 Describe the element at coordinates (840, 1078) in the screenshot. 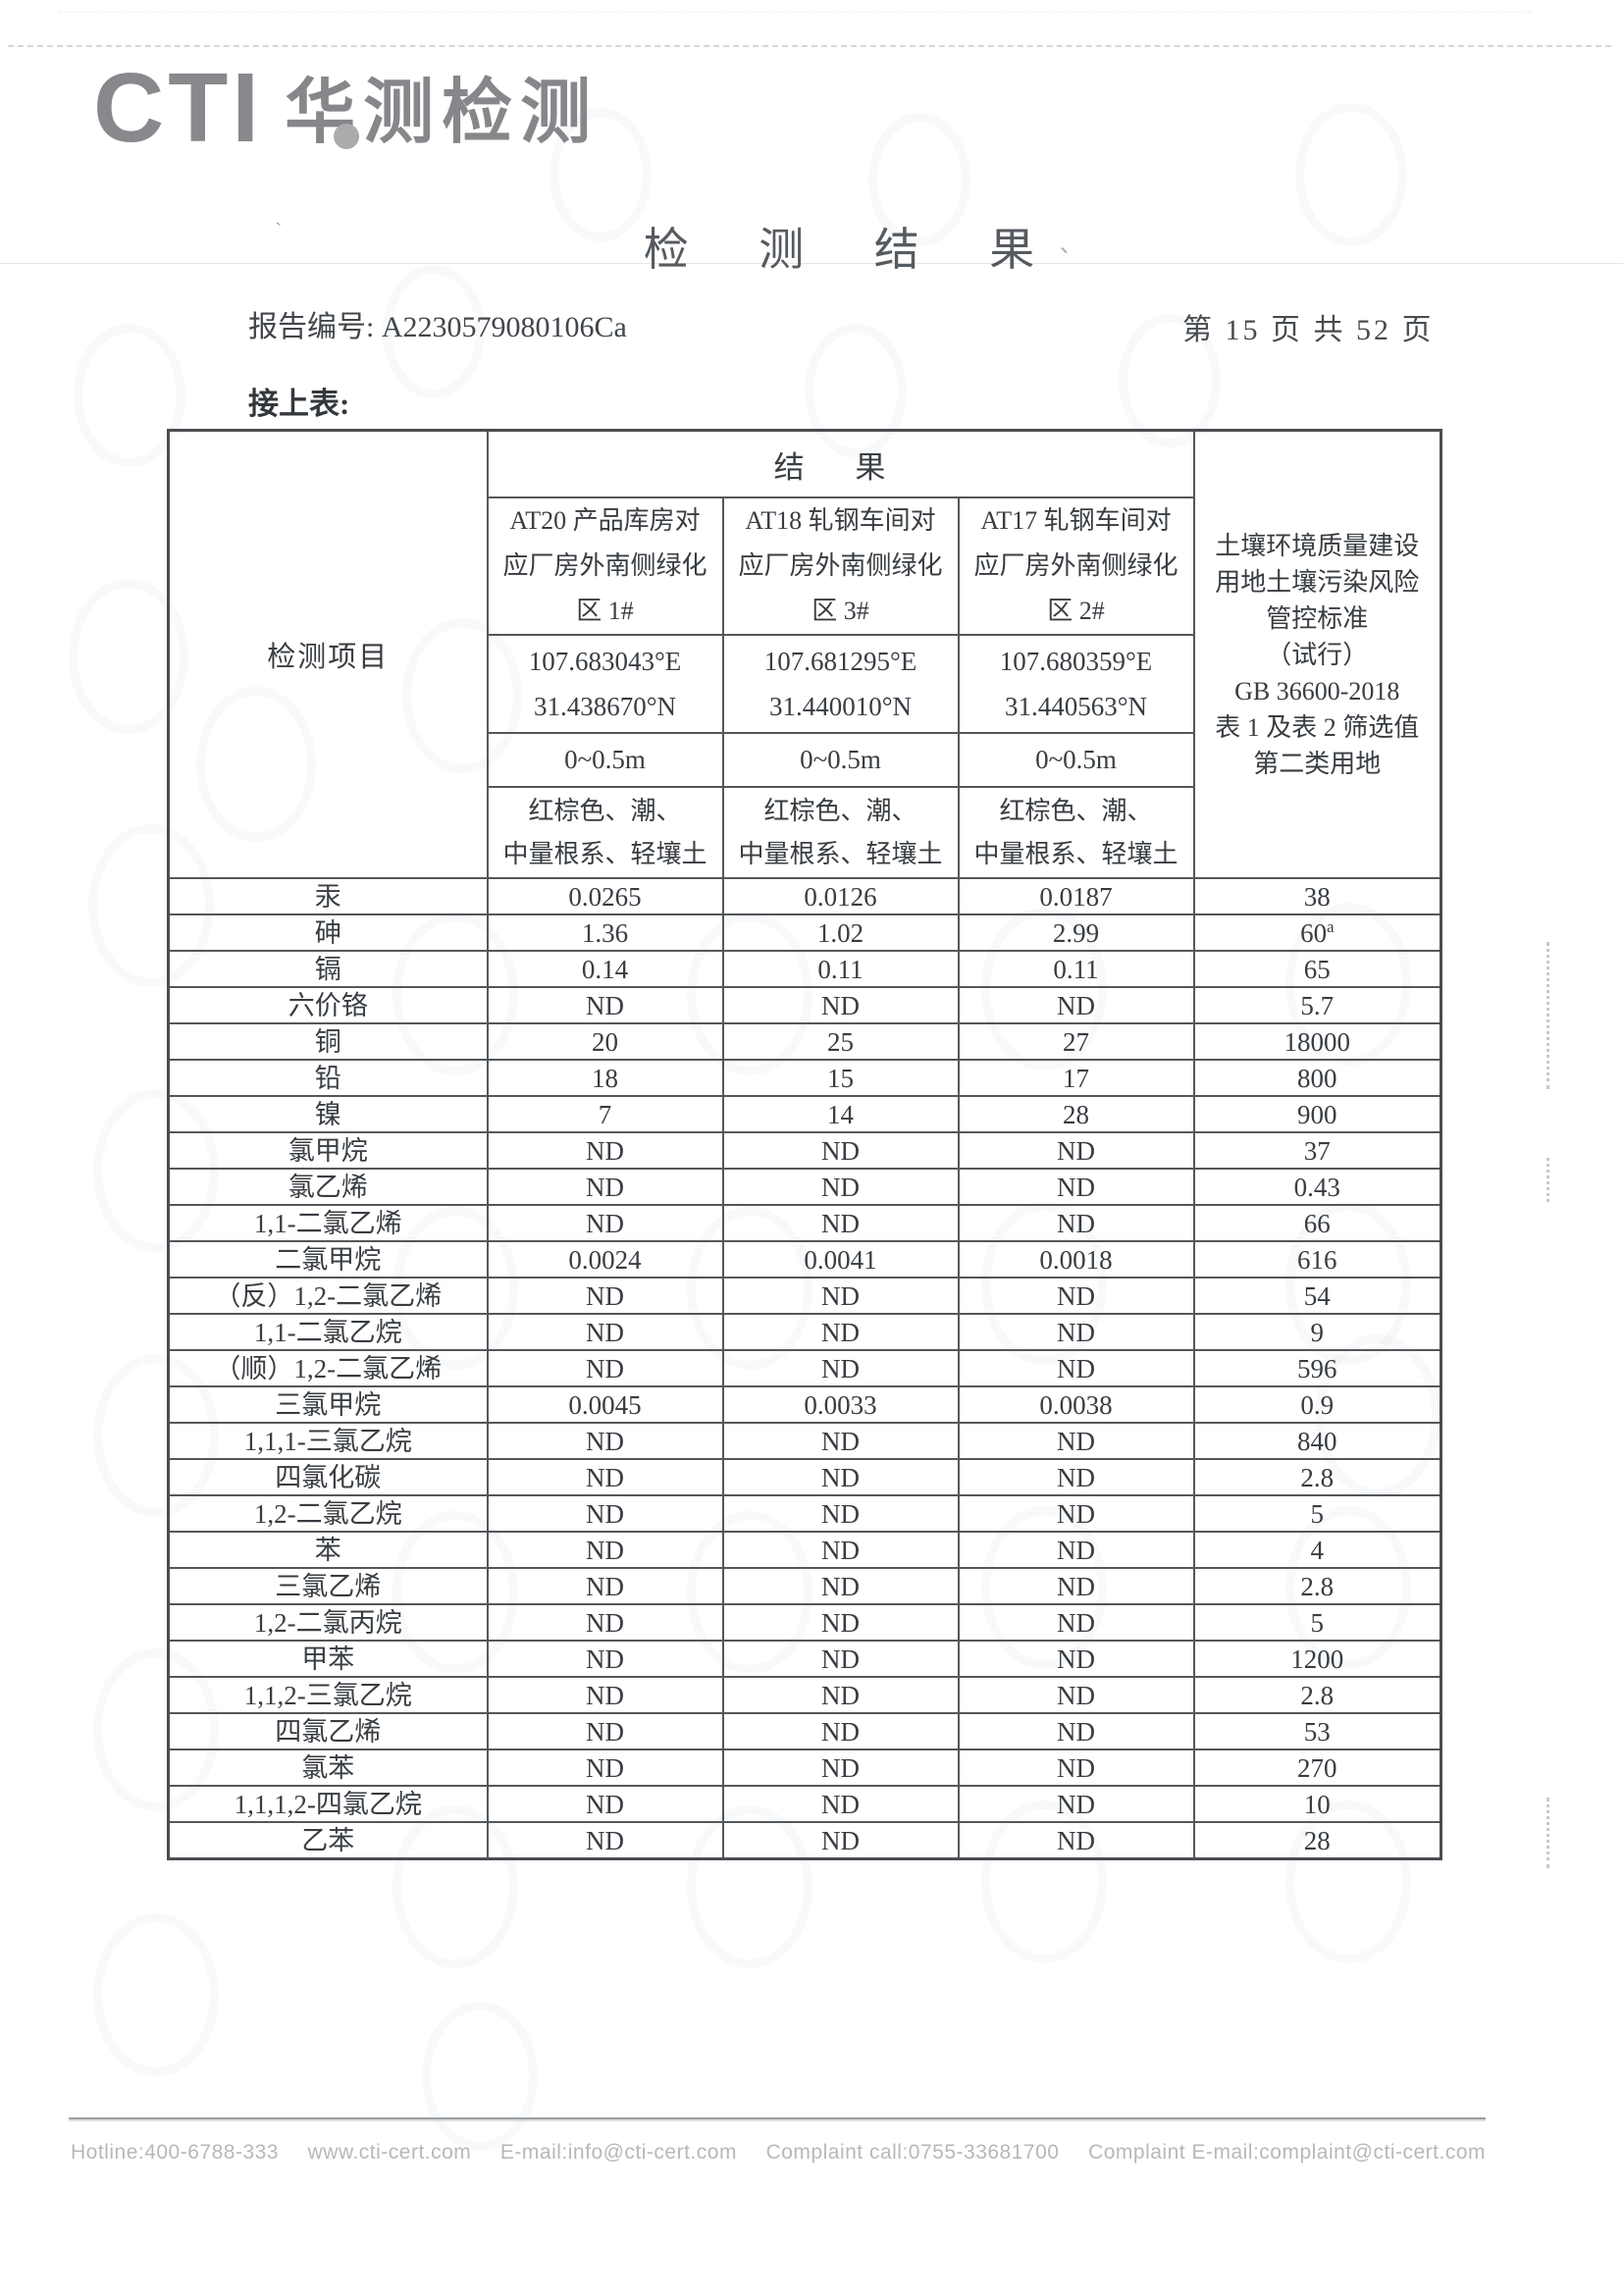

I see `value-cell: 15` at that location.